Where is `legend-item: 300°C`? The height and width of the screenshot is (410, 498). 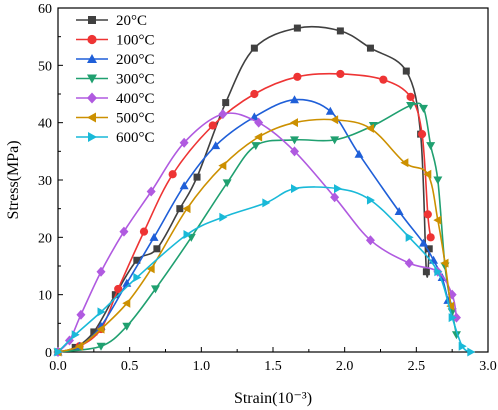
legend-item: 300°C is located at coordinates (115, 80).